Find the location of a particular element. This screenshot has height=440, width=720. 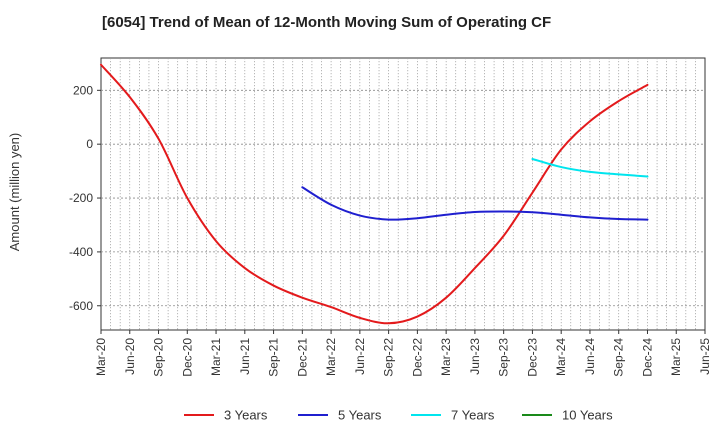

x-tick-label: Dec-22 is located at coordinates (417, 357).